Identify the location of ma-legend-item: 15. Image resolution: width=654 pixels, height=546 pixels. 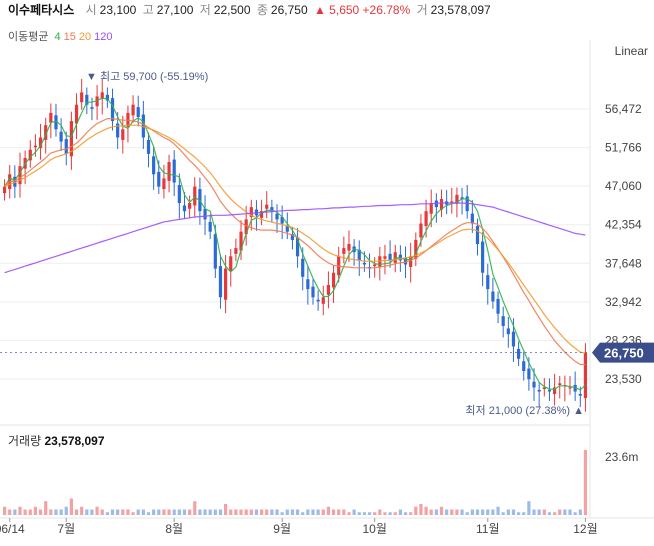
(69, 37).